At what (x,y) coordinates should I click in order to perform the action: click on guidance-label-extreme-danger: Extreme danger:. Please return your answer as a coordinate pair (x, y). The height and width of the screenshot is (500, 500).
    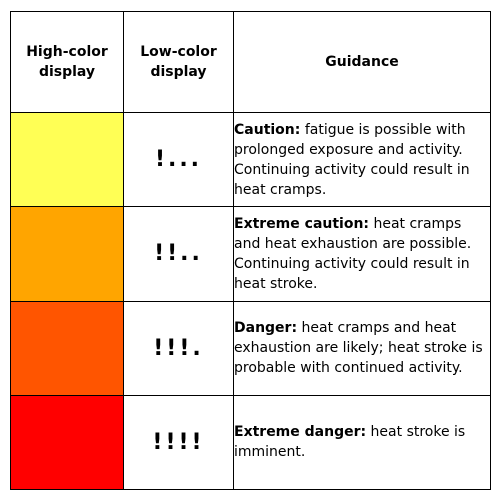
    Looking at the image, I should click on (300, 432).